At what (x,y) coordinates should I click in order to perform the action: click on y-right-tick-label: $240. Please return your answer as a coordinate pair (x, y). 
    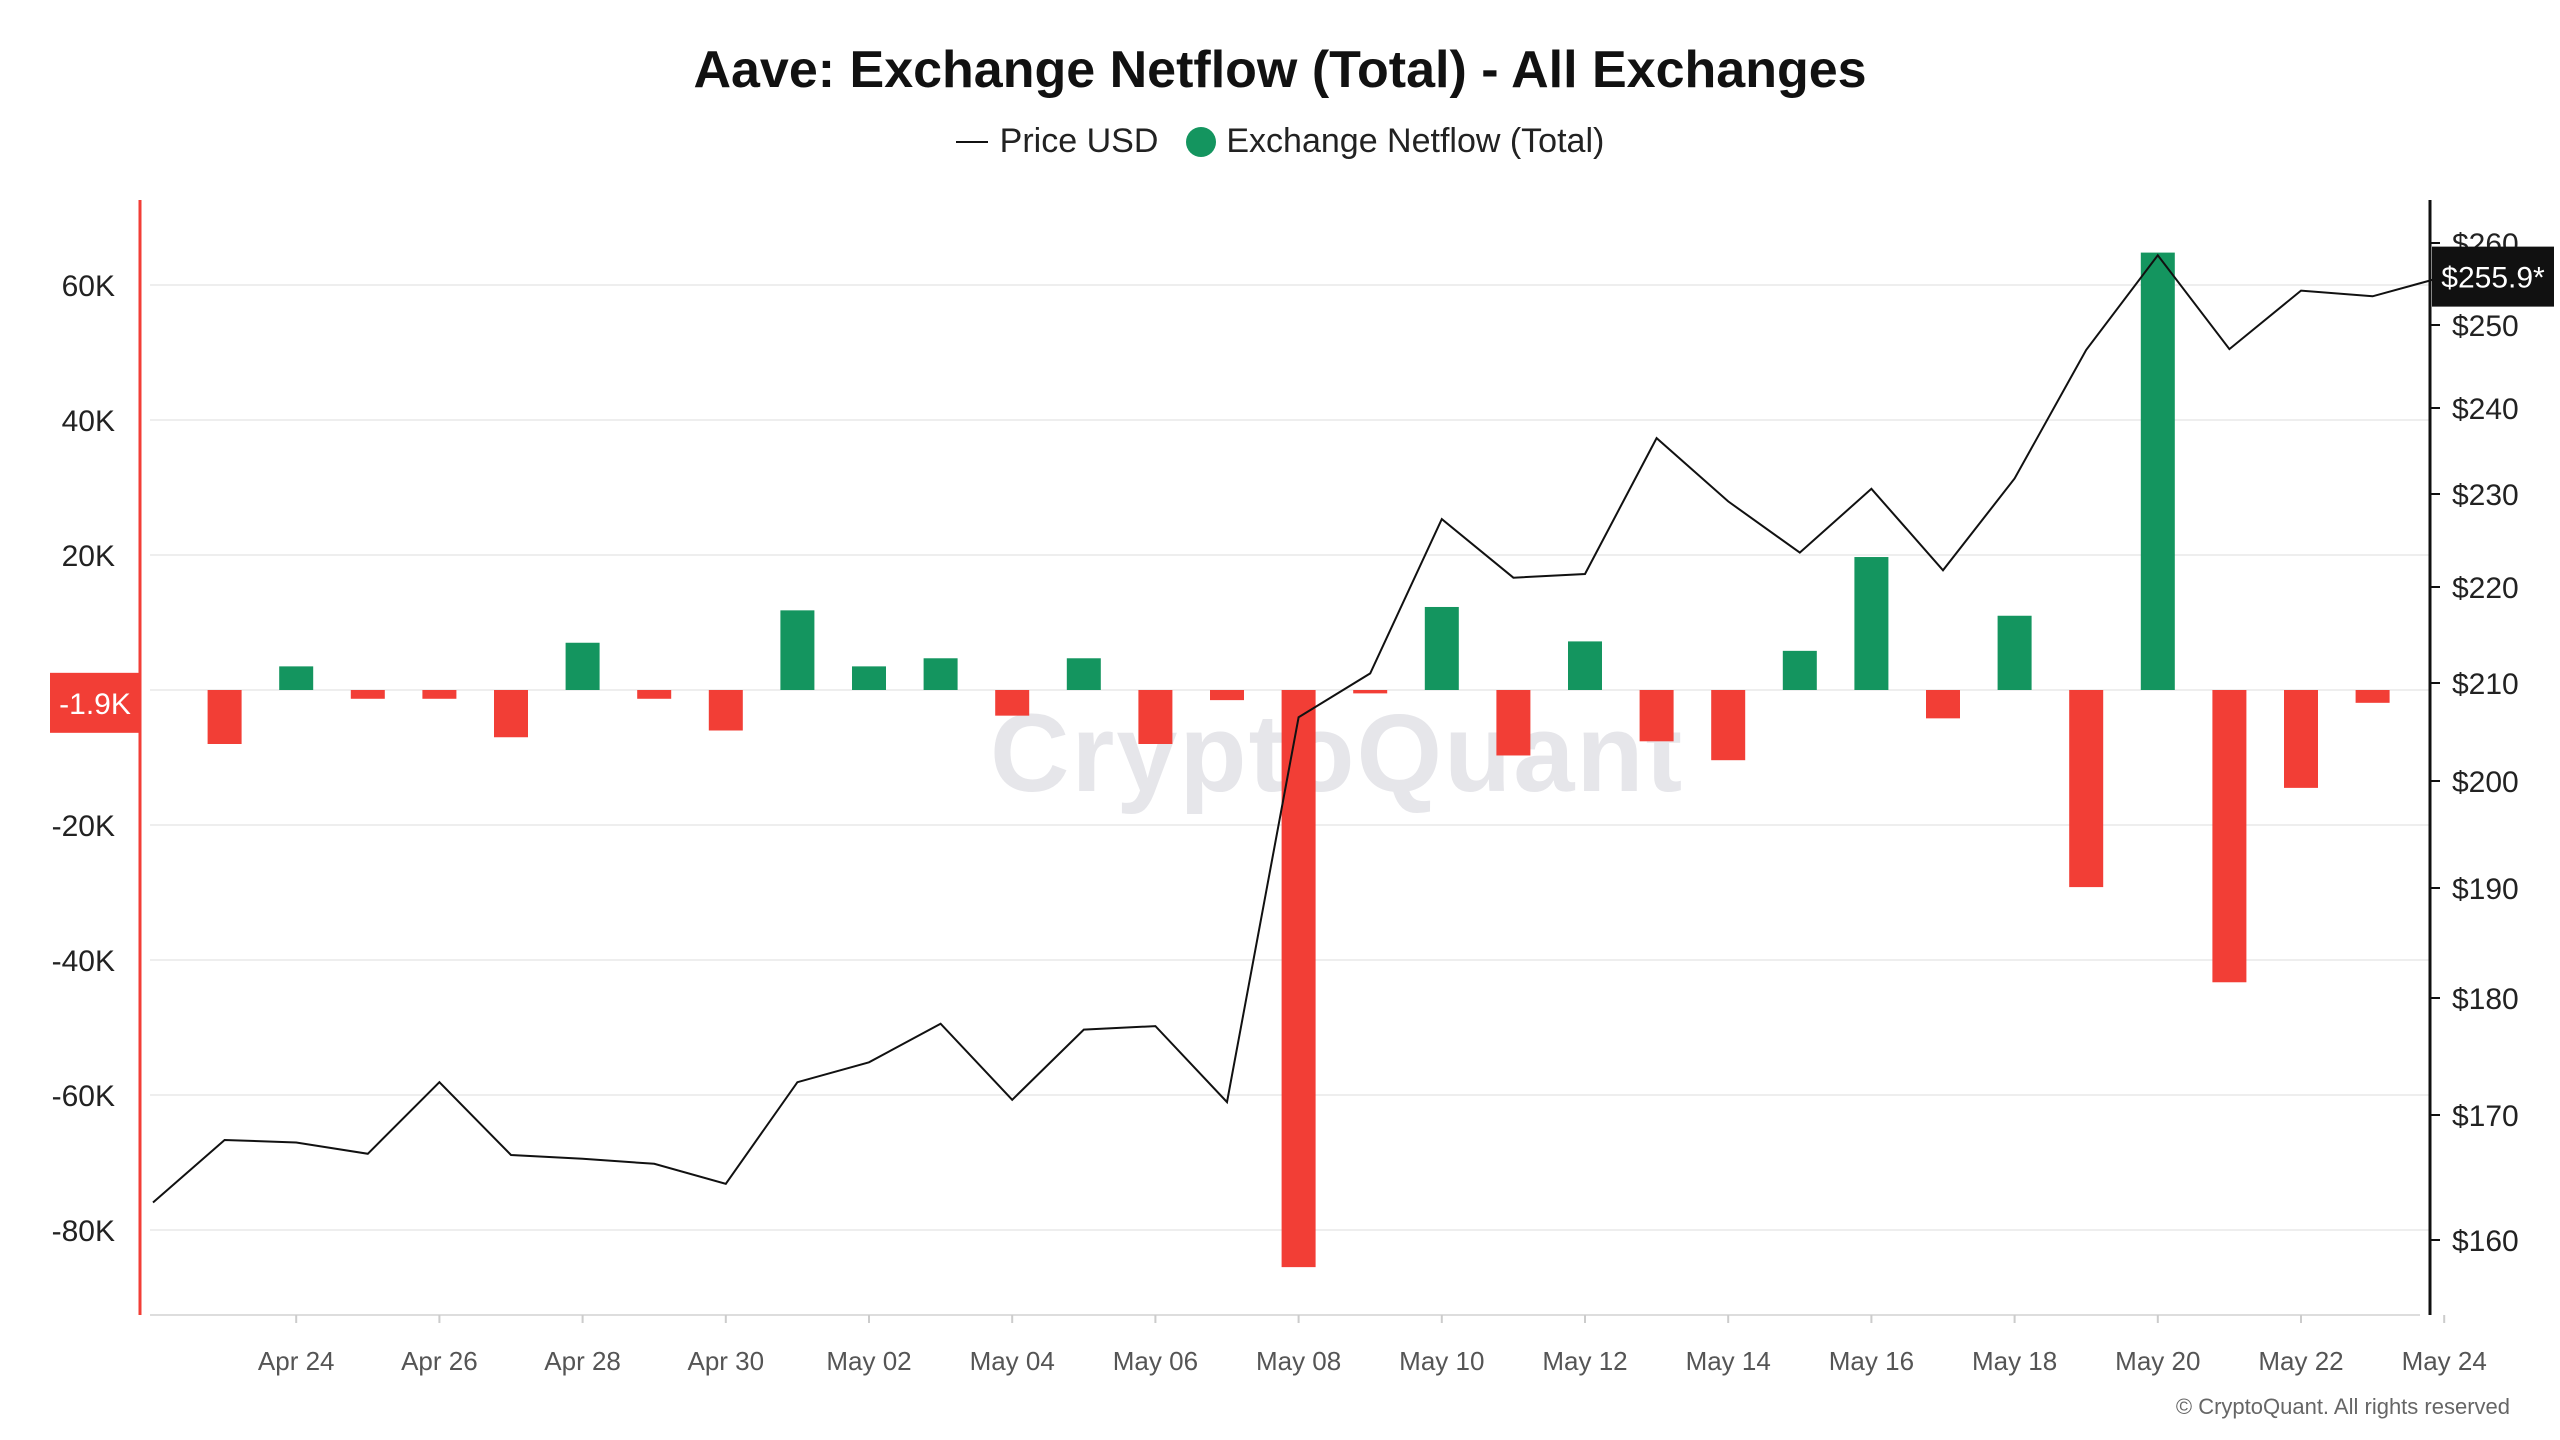
    Looking at the image, I should click on (2485, 409).